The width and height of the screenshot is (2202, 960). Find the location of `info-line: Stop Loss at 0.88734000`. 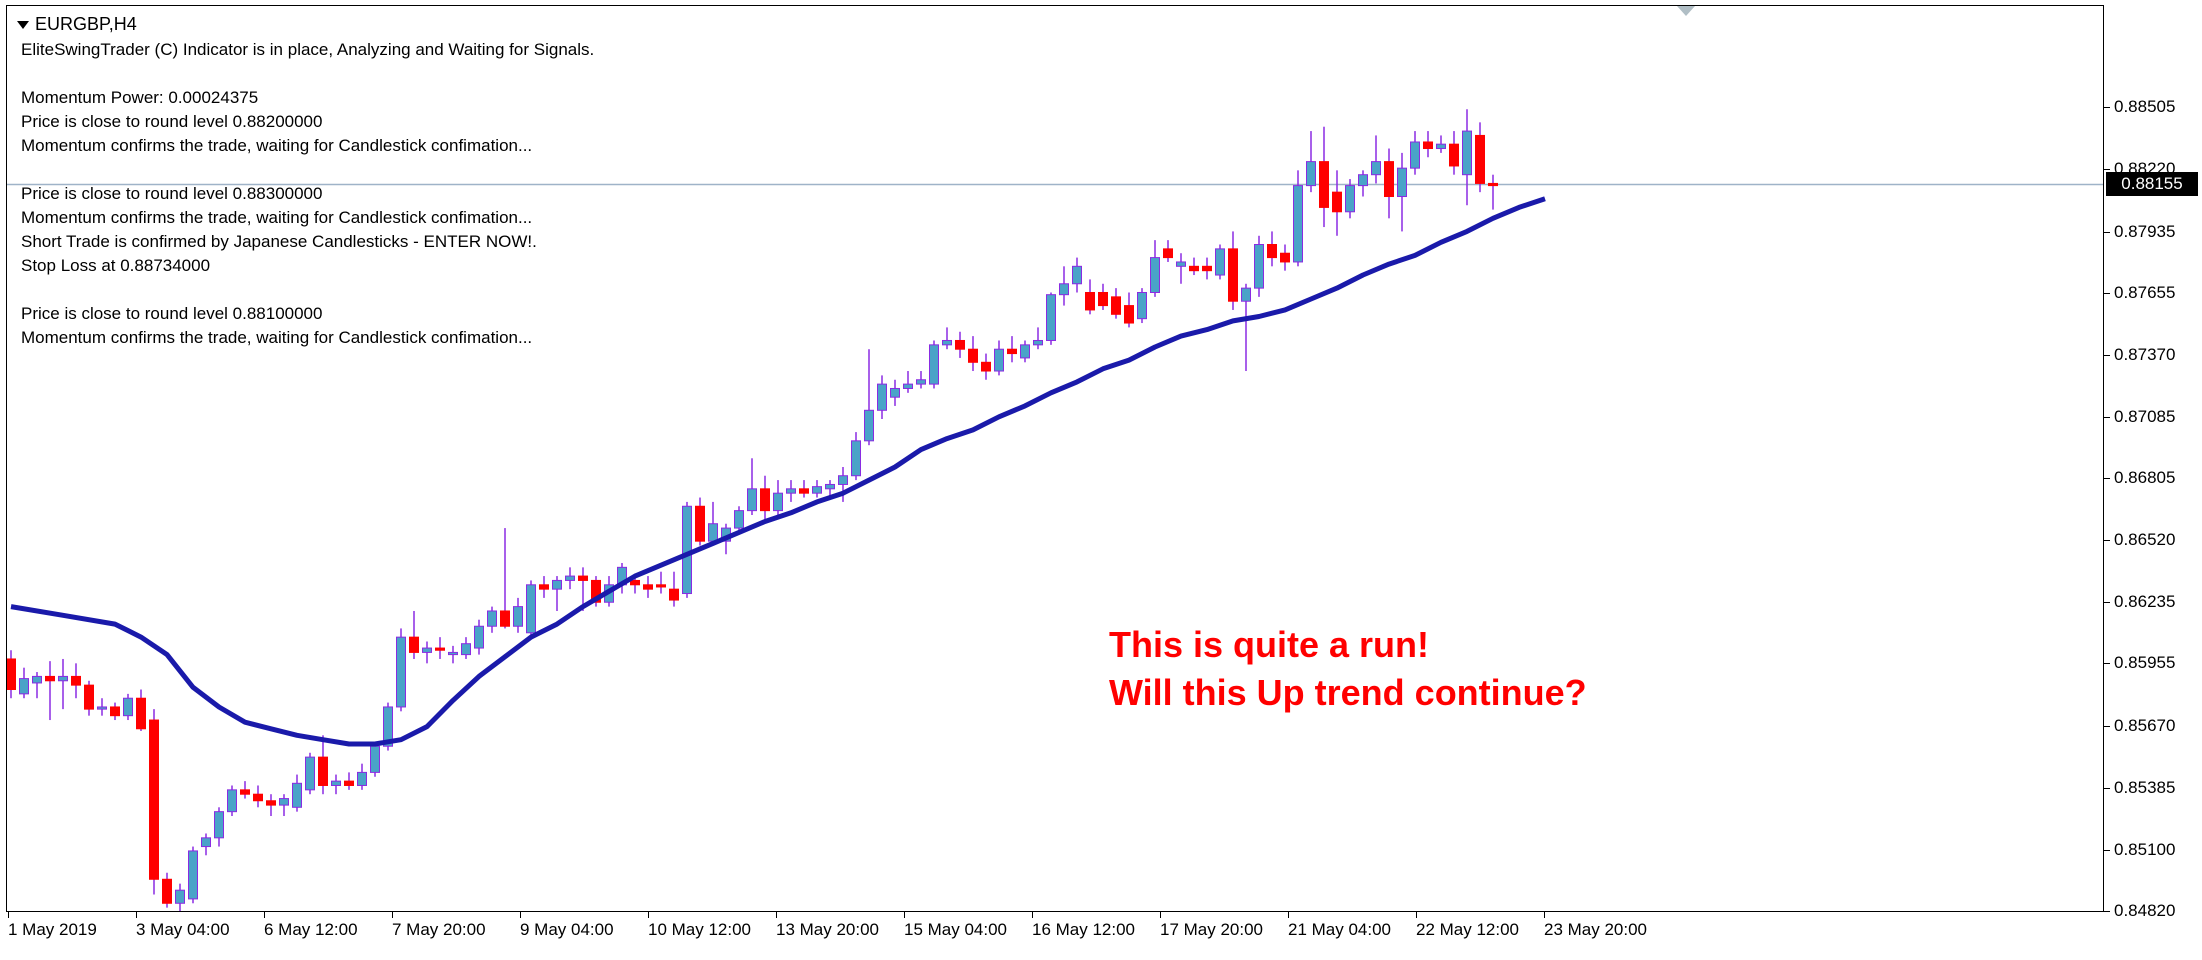

info-line: Stop Loss at 0.88734000 is located at coordinates (116, 265).